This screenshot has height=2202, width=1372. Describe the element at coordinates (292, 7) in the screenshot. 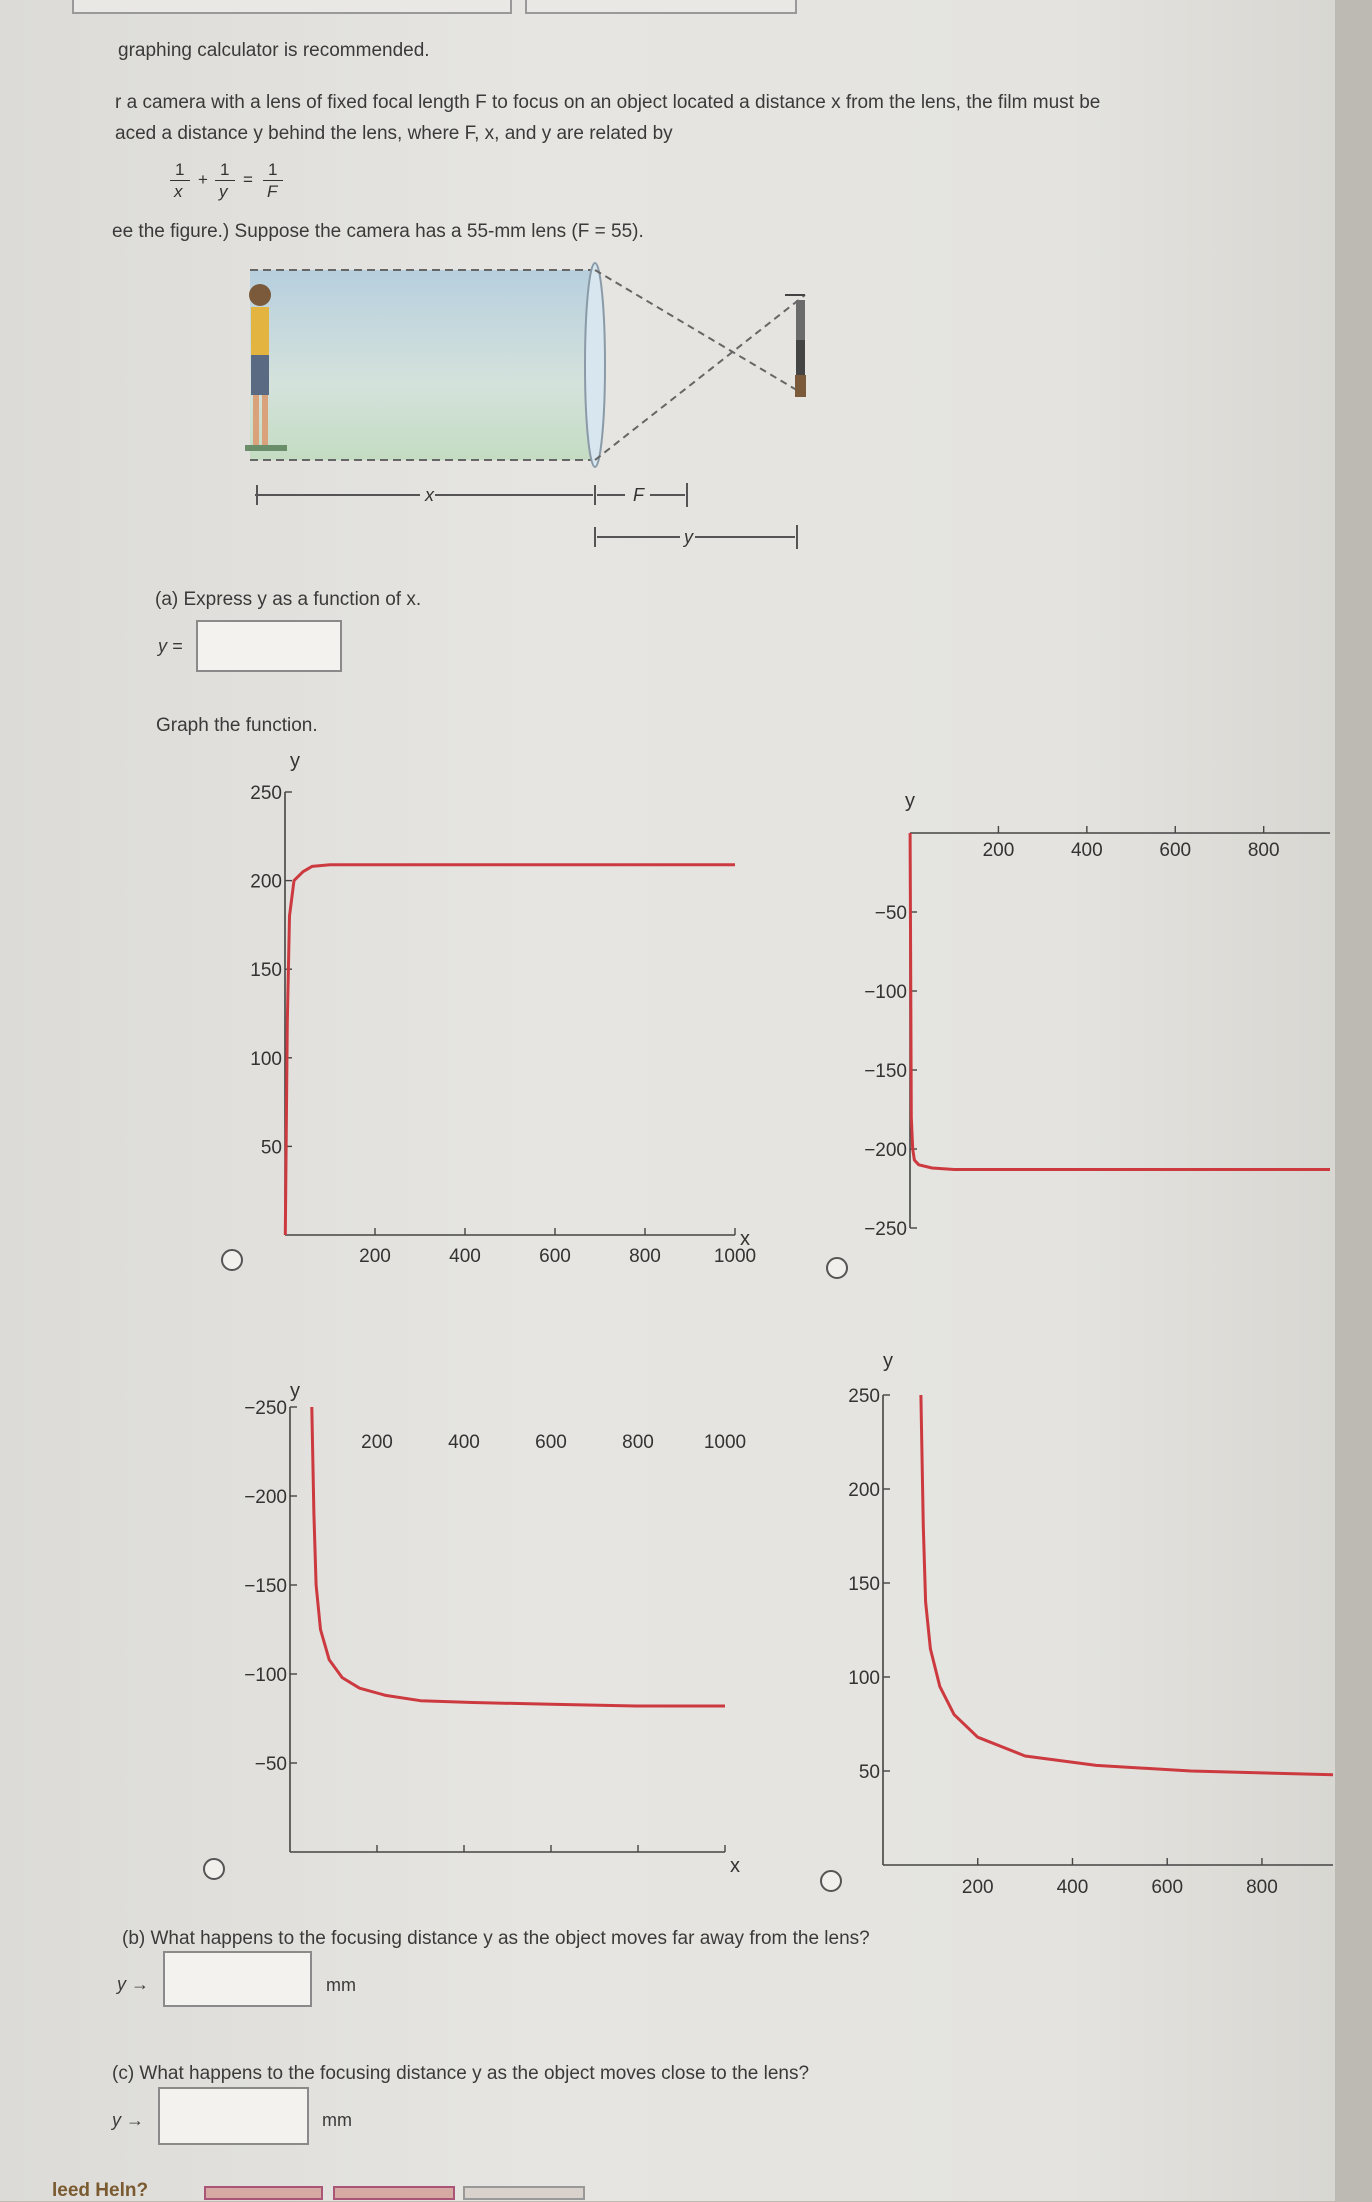

I see `top-tab-left` at that location.